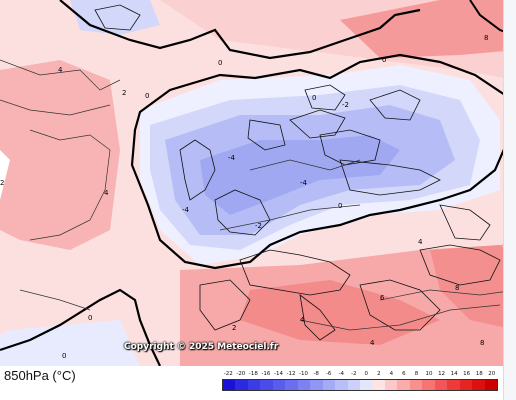 Image resolution: width=516 pixels, height=400 pixels. What do you see at coordinates (300, 175) in the screenshot?
I see `cold-airmass-core` at bounding box center [300, 175].